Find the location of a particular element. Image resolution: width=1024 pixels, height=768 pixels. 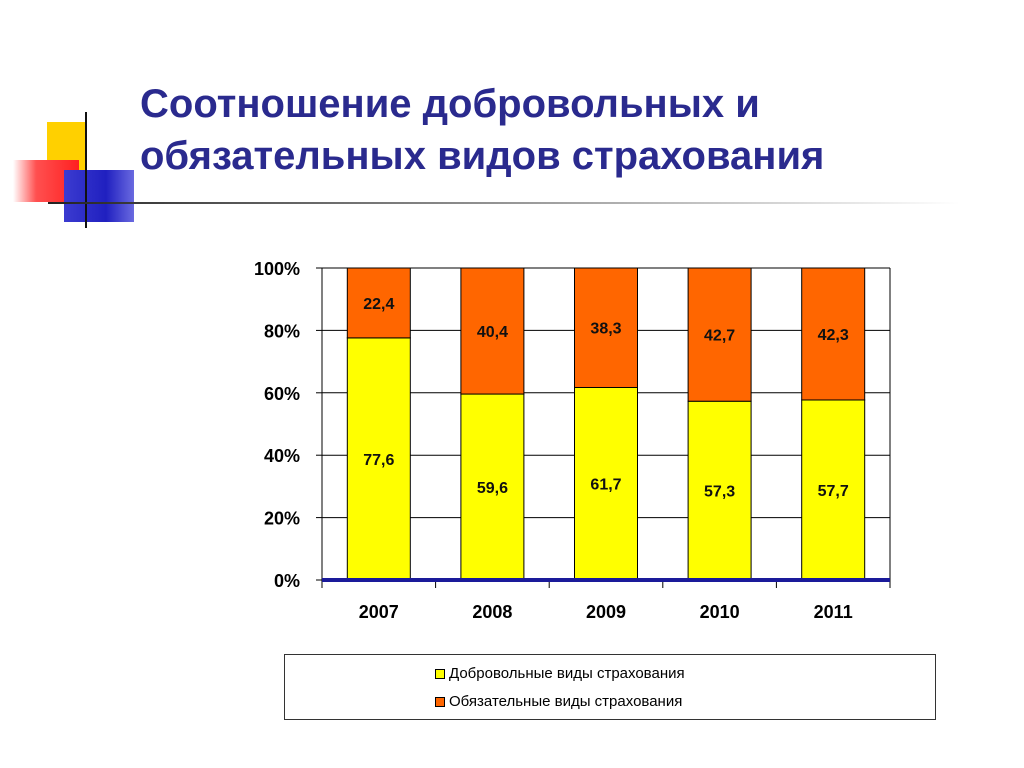

y-tick-label: 100% is located at coordinates (277, 269).